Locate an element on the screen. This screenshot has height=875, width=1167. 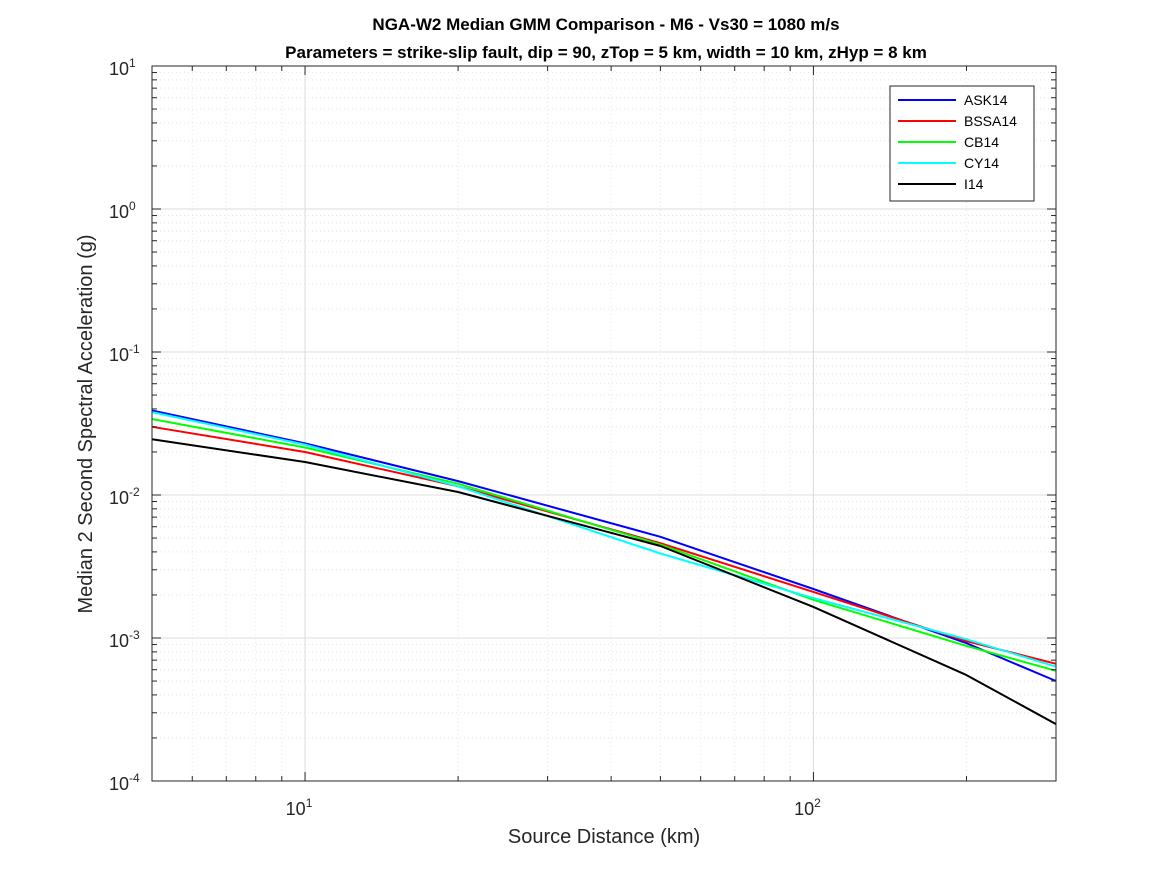
x-axis-label: Source Distance (km) is located at coordinates (604, 837).